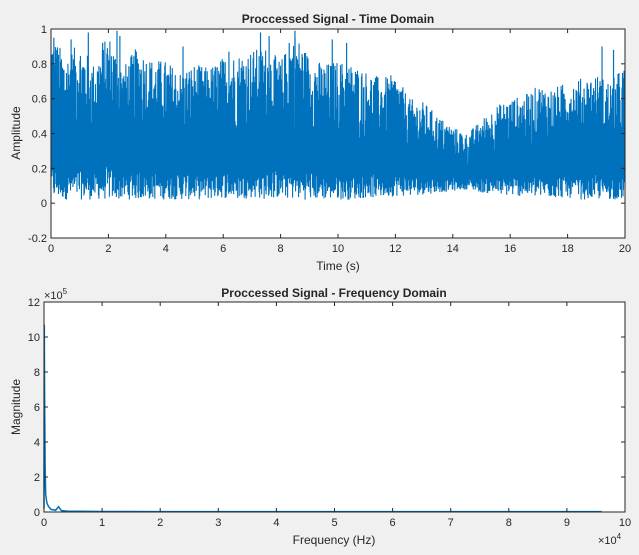 The height and width of the screenshot is (555, 639). What do you see at coordinates (451, 523) in the screenshot?
I see `frequency-domain-x-tick-label: 7` at bounding box center [451, 523].